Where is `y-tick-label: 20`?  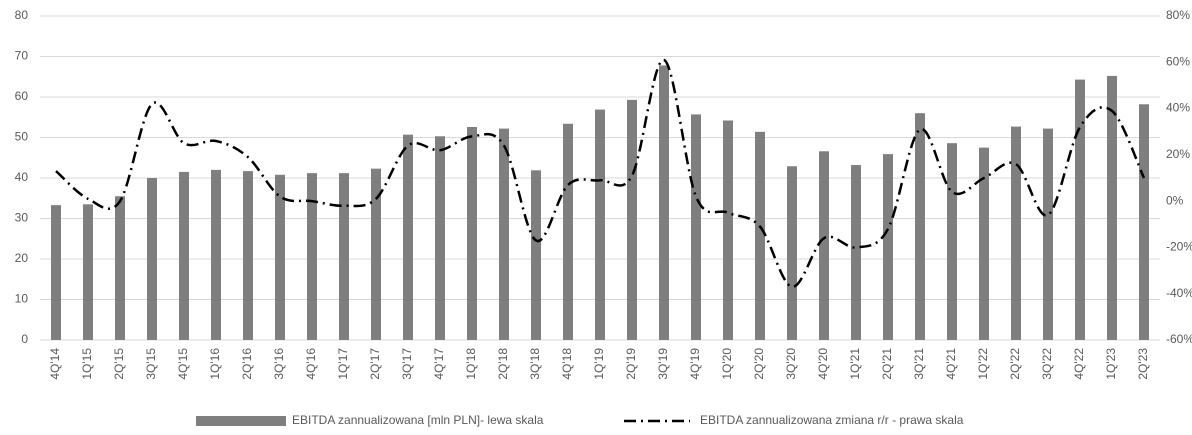 y-tick-label: 20 is located at coordinates (22, 258).